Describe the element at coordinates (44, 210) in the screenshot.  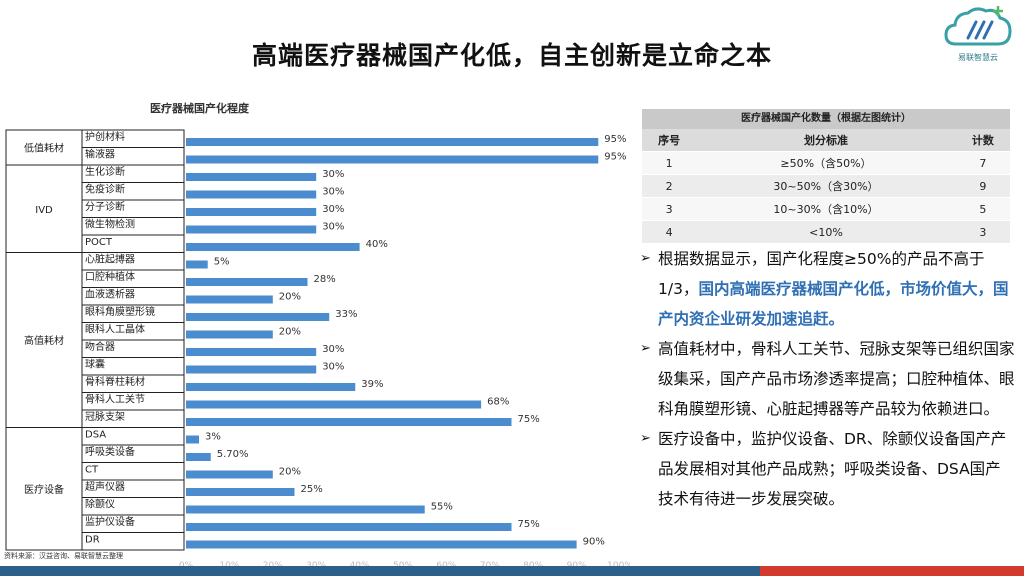
I see `group-label: IVD` at that location.